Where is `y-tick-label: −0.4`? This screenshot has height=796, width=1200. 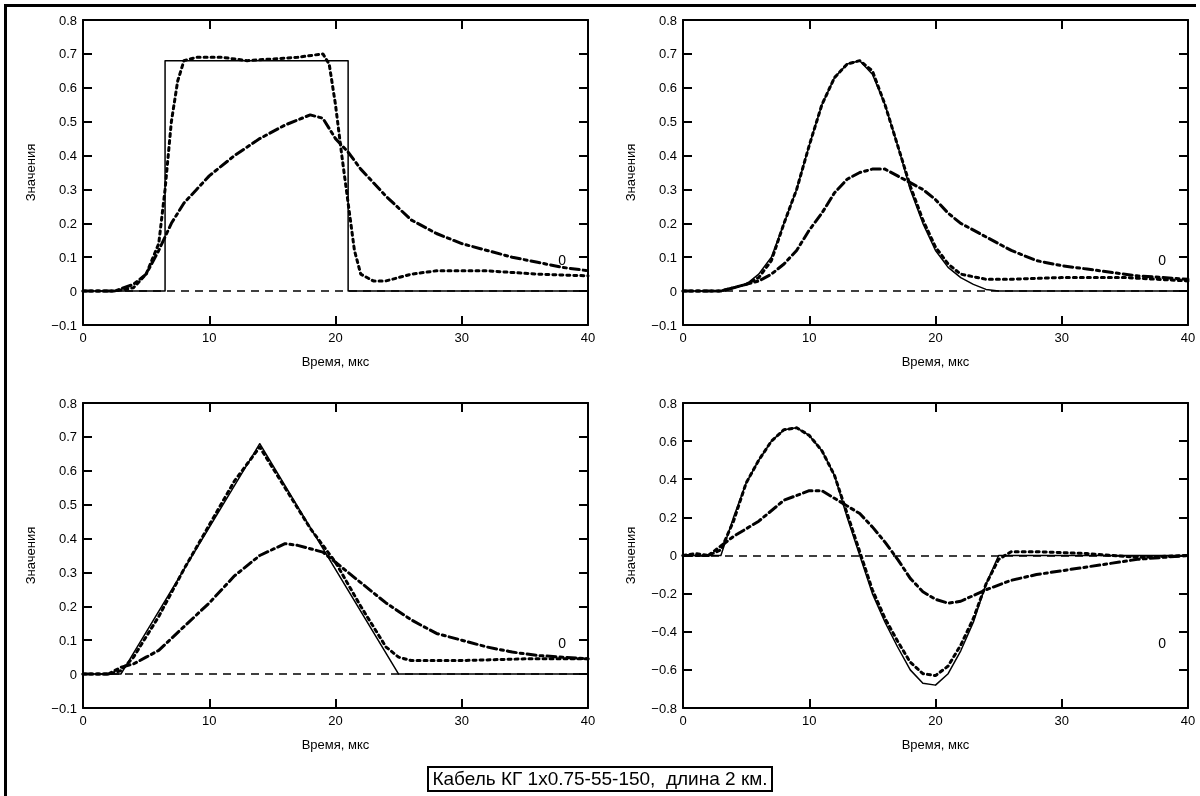 y-tick-label: −0.4 is located at coordinates (664, 632).